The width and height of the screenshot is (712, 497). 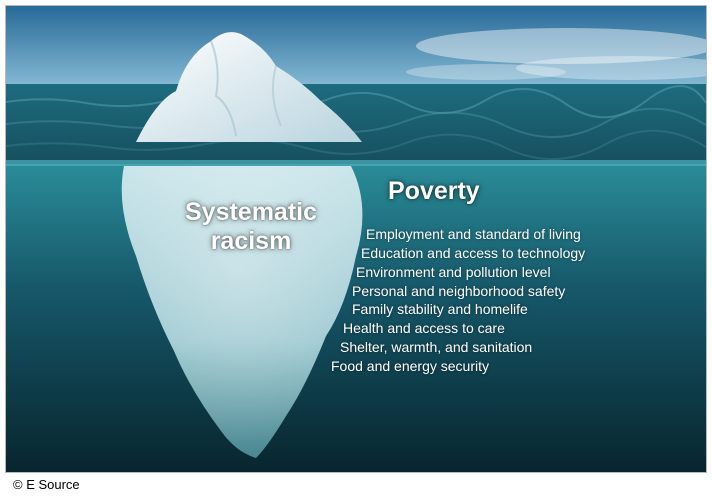 What do you see at coordinates (473, 253) in the screenshot?
I see `factor-item: Education and access to technology` at bounding box center [473, 253].